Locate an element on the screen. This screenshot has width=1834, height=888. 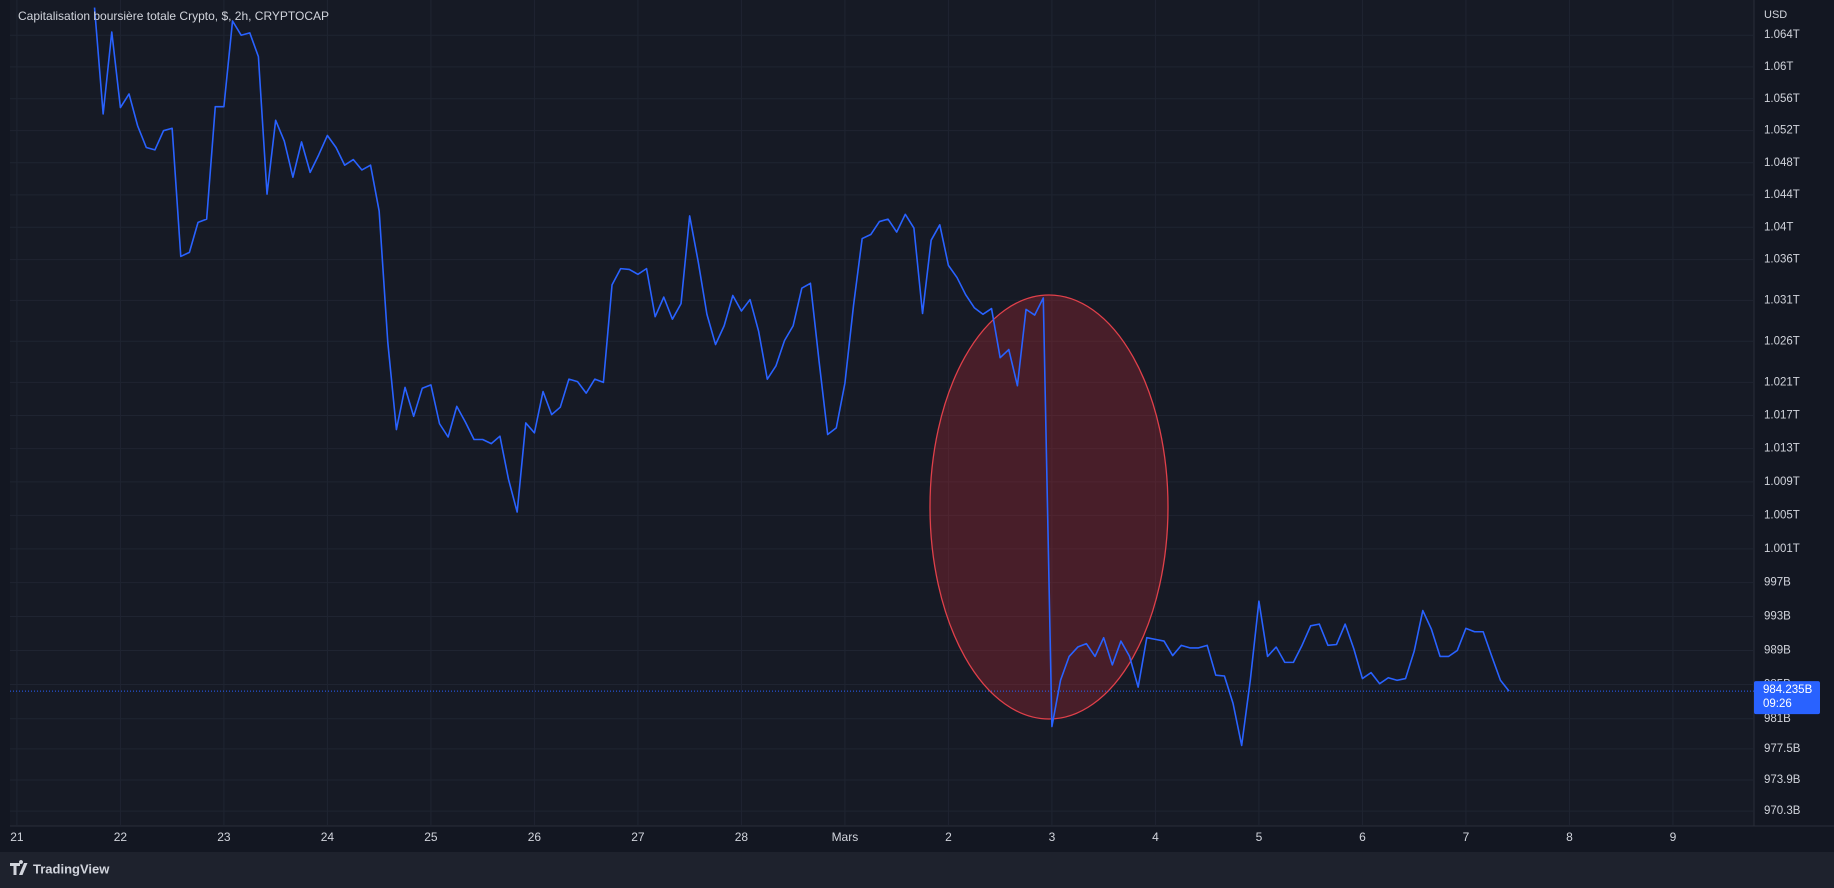
y-tick-label: 977.5B is located at coordinates (1782, 749).